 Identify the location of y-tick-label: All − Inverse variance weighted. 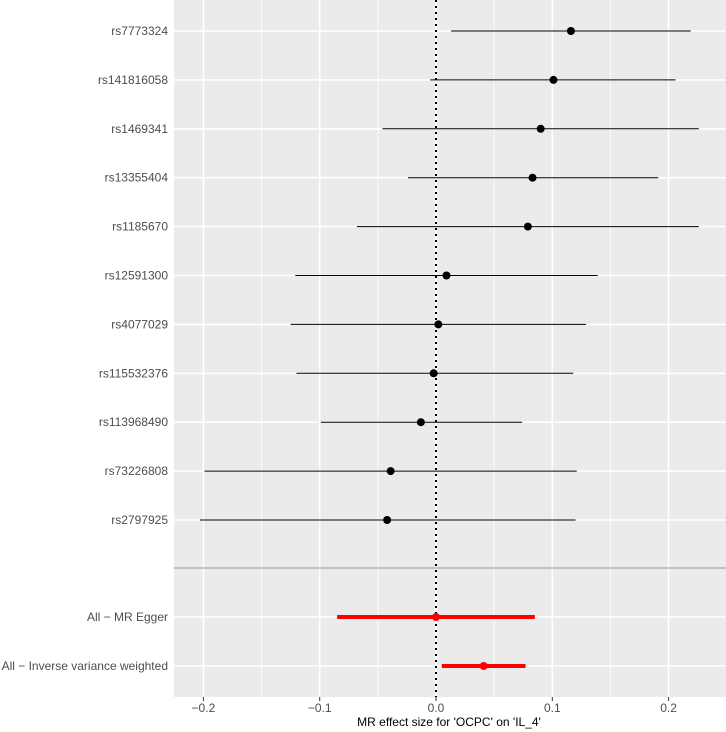
(85, 666).